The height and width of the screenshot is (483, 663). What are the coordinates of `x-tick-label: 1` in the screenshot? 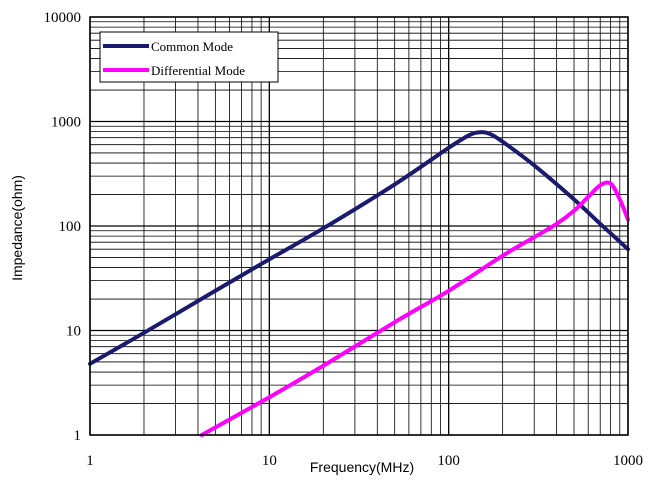 It's located at (90, 461).